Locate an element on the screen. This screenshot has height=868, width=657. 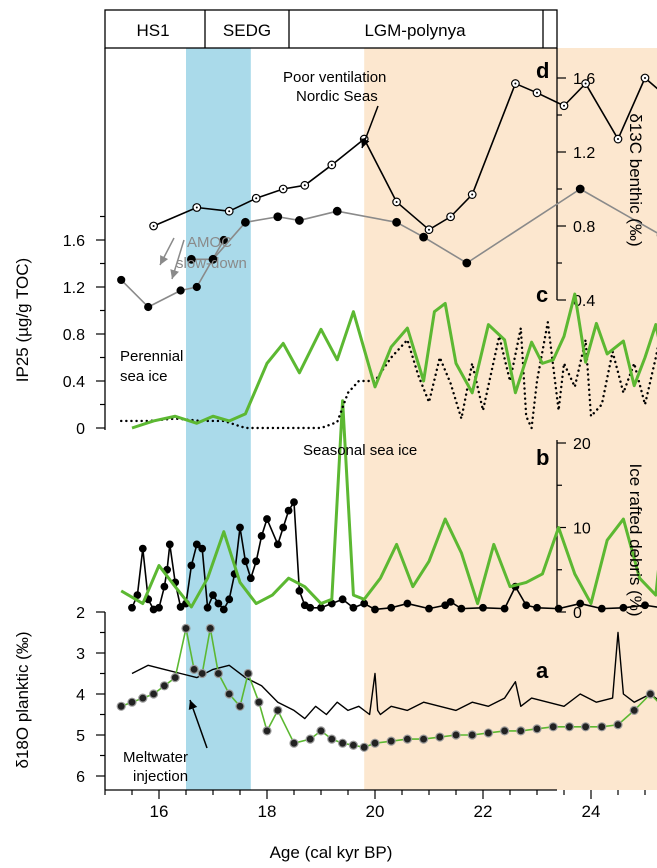
tick-label-c: 0.4 is located at coordinates (74, 382).